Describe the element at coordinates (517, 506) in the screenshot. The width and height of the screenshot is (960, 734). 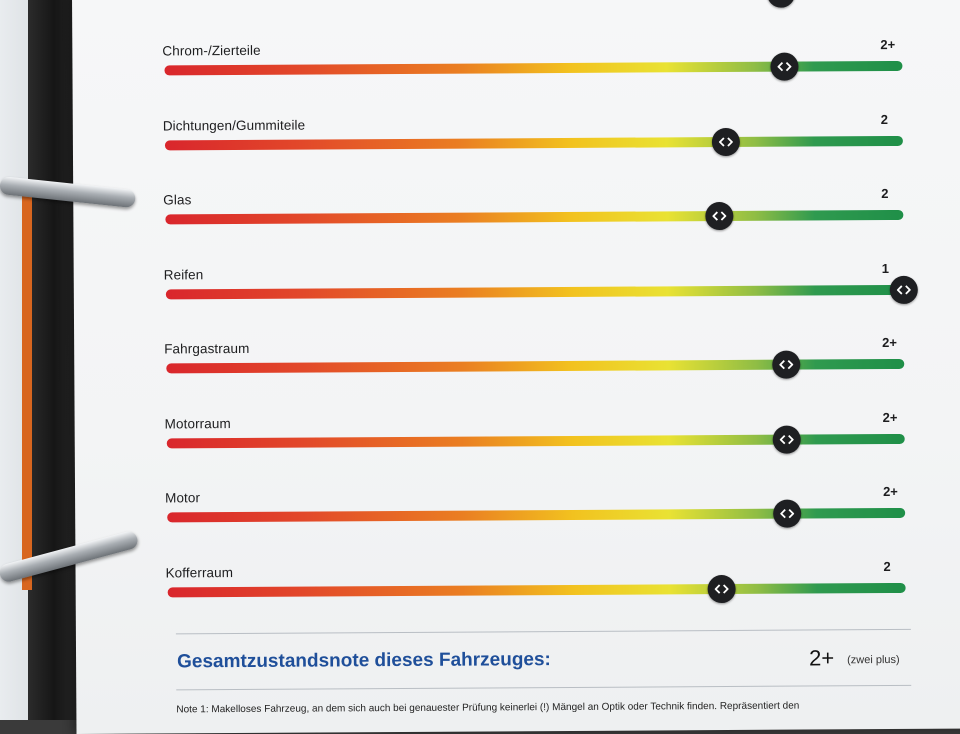
I see `rating-row: Motor 2+` at that location.